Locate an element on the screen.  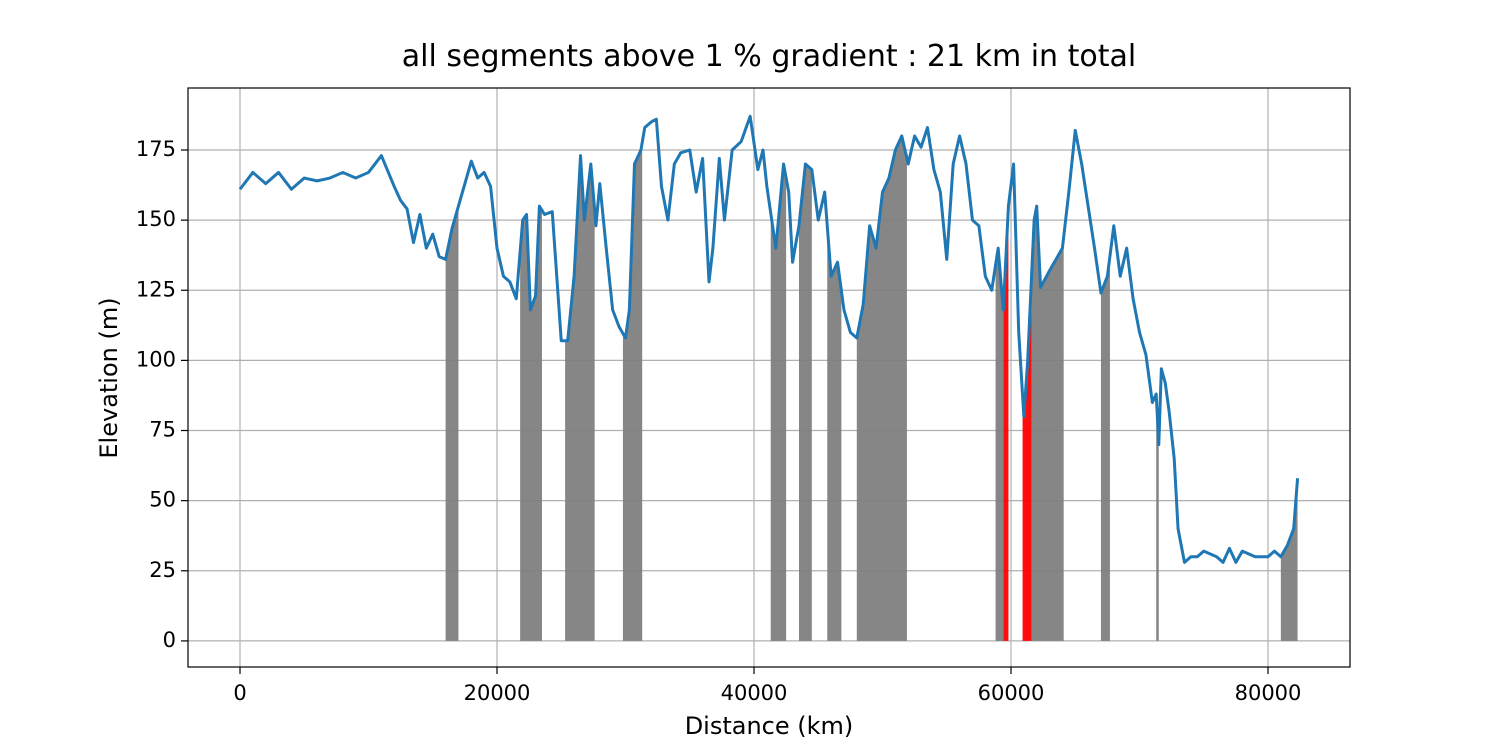
y-tick-label: 75 is located at coordinates (162, 430).